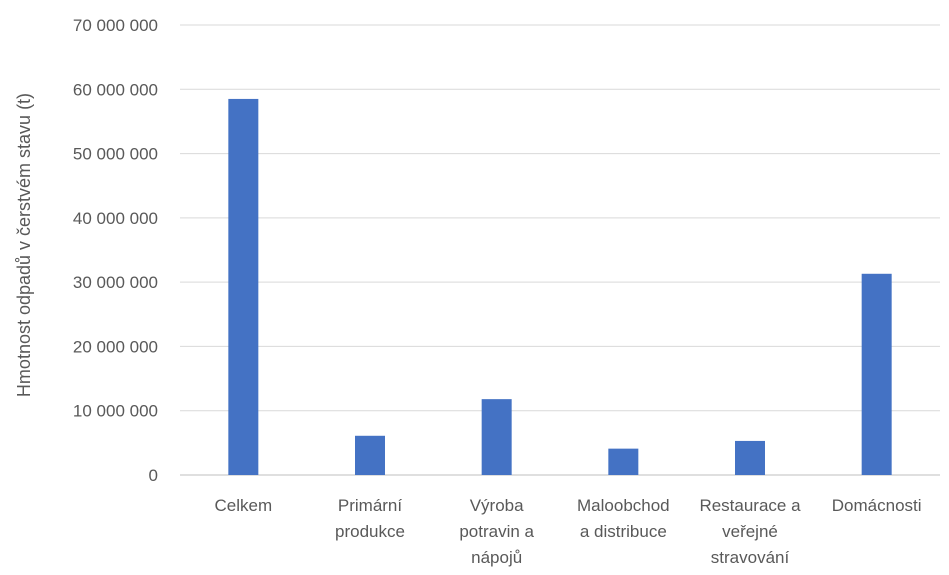 This screenshot has width=949, height=575. Describe the element at coordinates (24, 245) in the screenshot. I see `y-axis-title: Hmotnost odpadů v čerstvém stavu (t)` at that location.